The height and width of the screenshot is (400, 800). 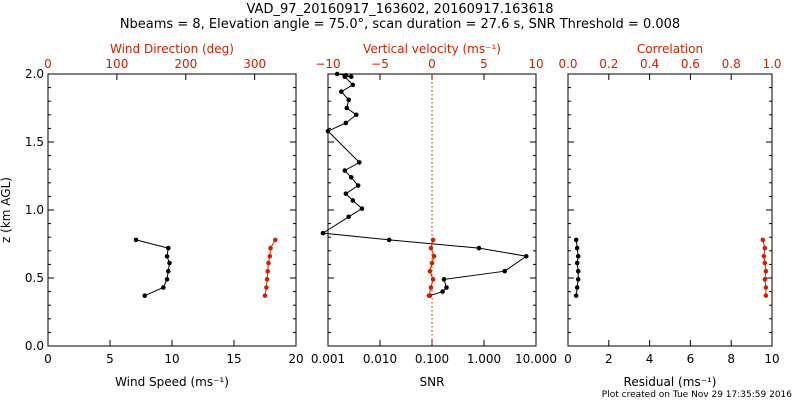 I want to click on middle-series-0-line, so click(x=424, y=185).